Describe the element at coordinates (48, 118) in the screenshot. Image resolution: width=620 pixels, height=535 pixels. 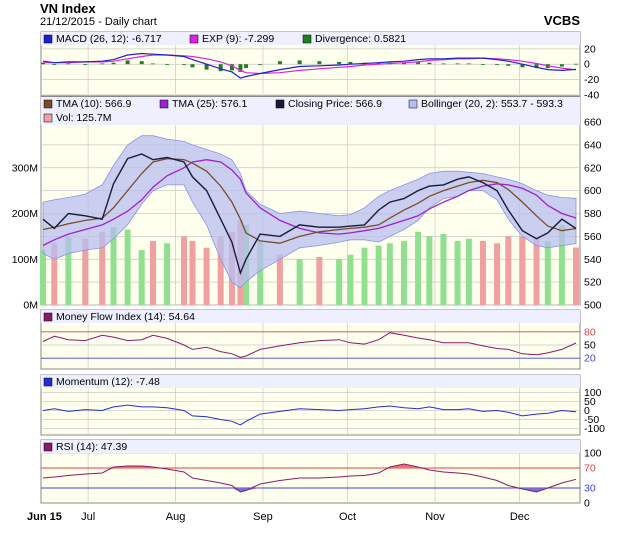
I see `vol-swatch` at that location.